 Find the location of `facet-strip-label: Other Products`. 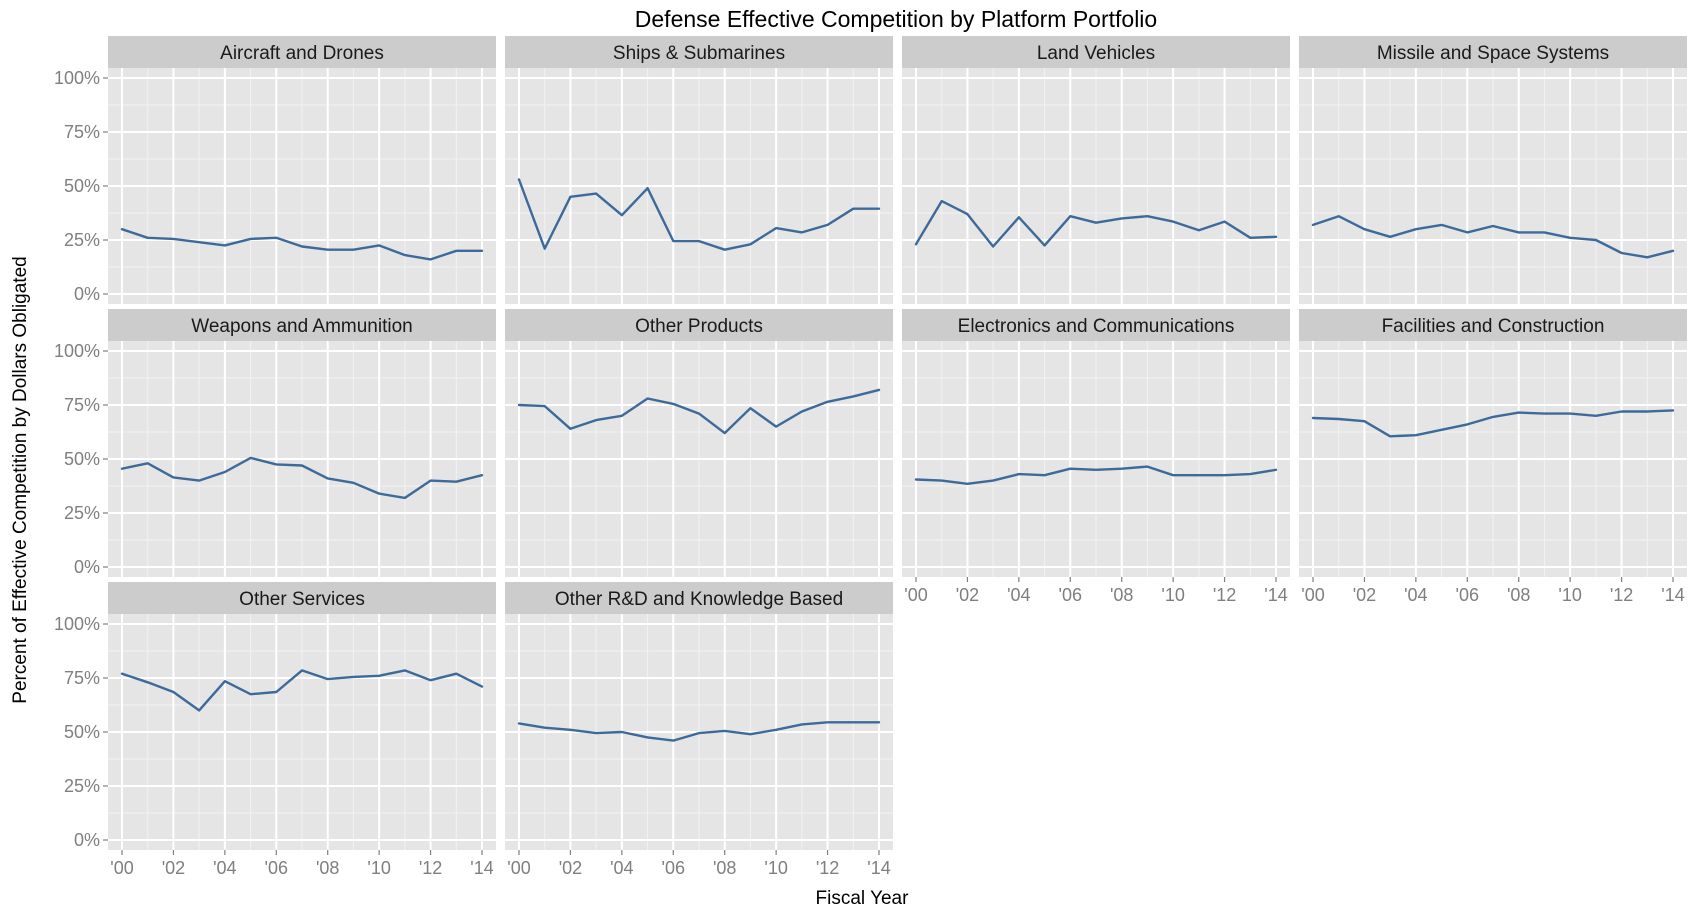

facet-strip-label: Other Products is located at coordinates (699, 326).